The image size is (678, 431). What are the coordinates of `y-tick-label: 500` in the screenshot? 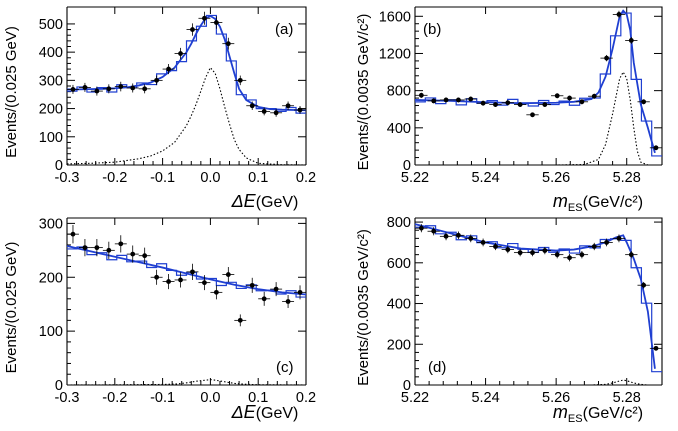 It's located at (51, 25).